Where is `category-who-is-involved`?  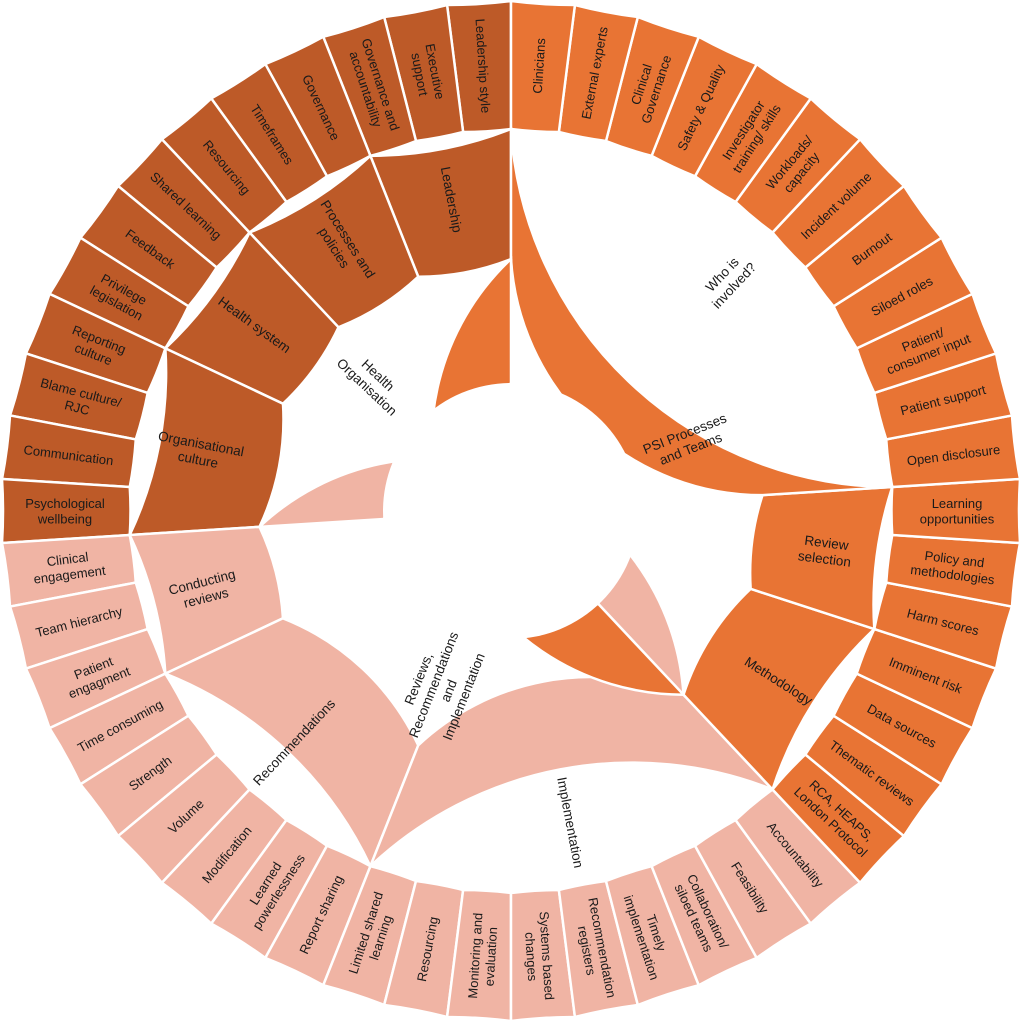 category-who-is-involved is located at coordinates (701, 312).